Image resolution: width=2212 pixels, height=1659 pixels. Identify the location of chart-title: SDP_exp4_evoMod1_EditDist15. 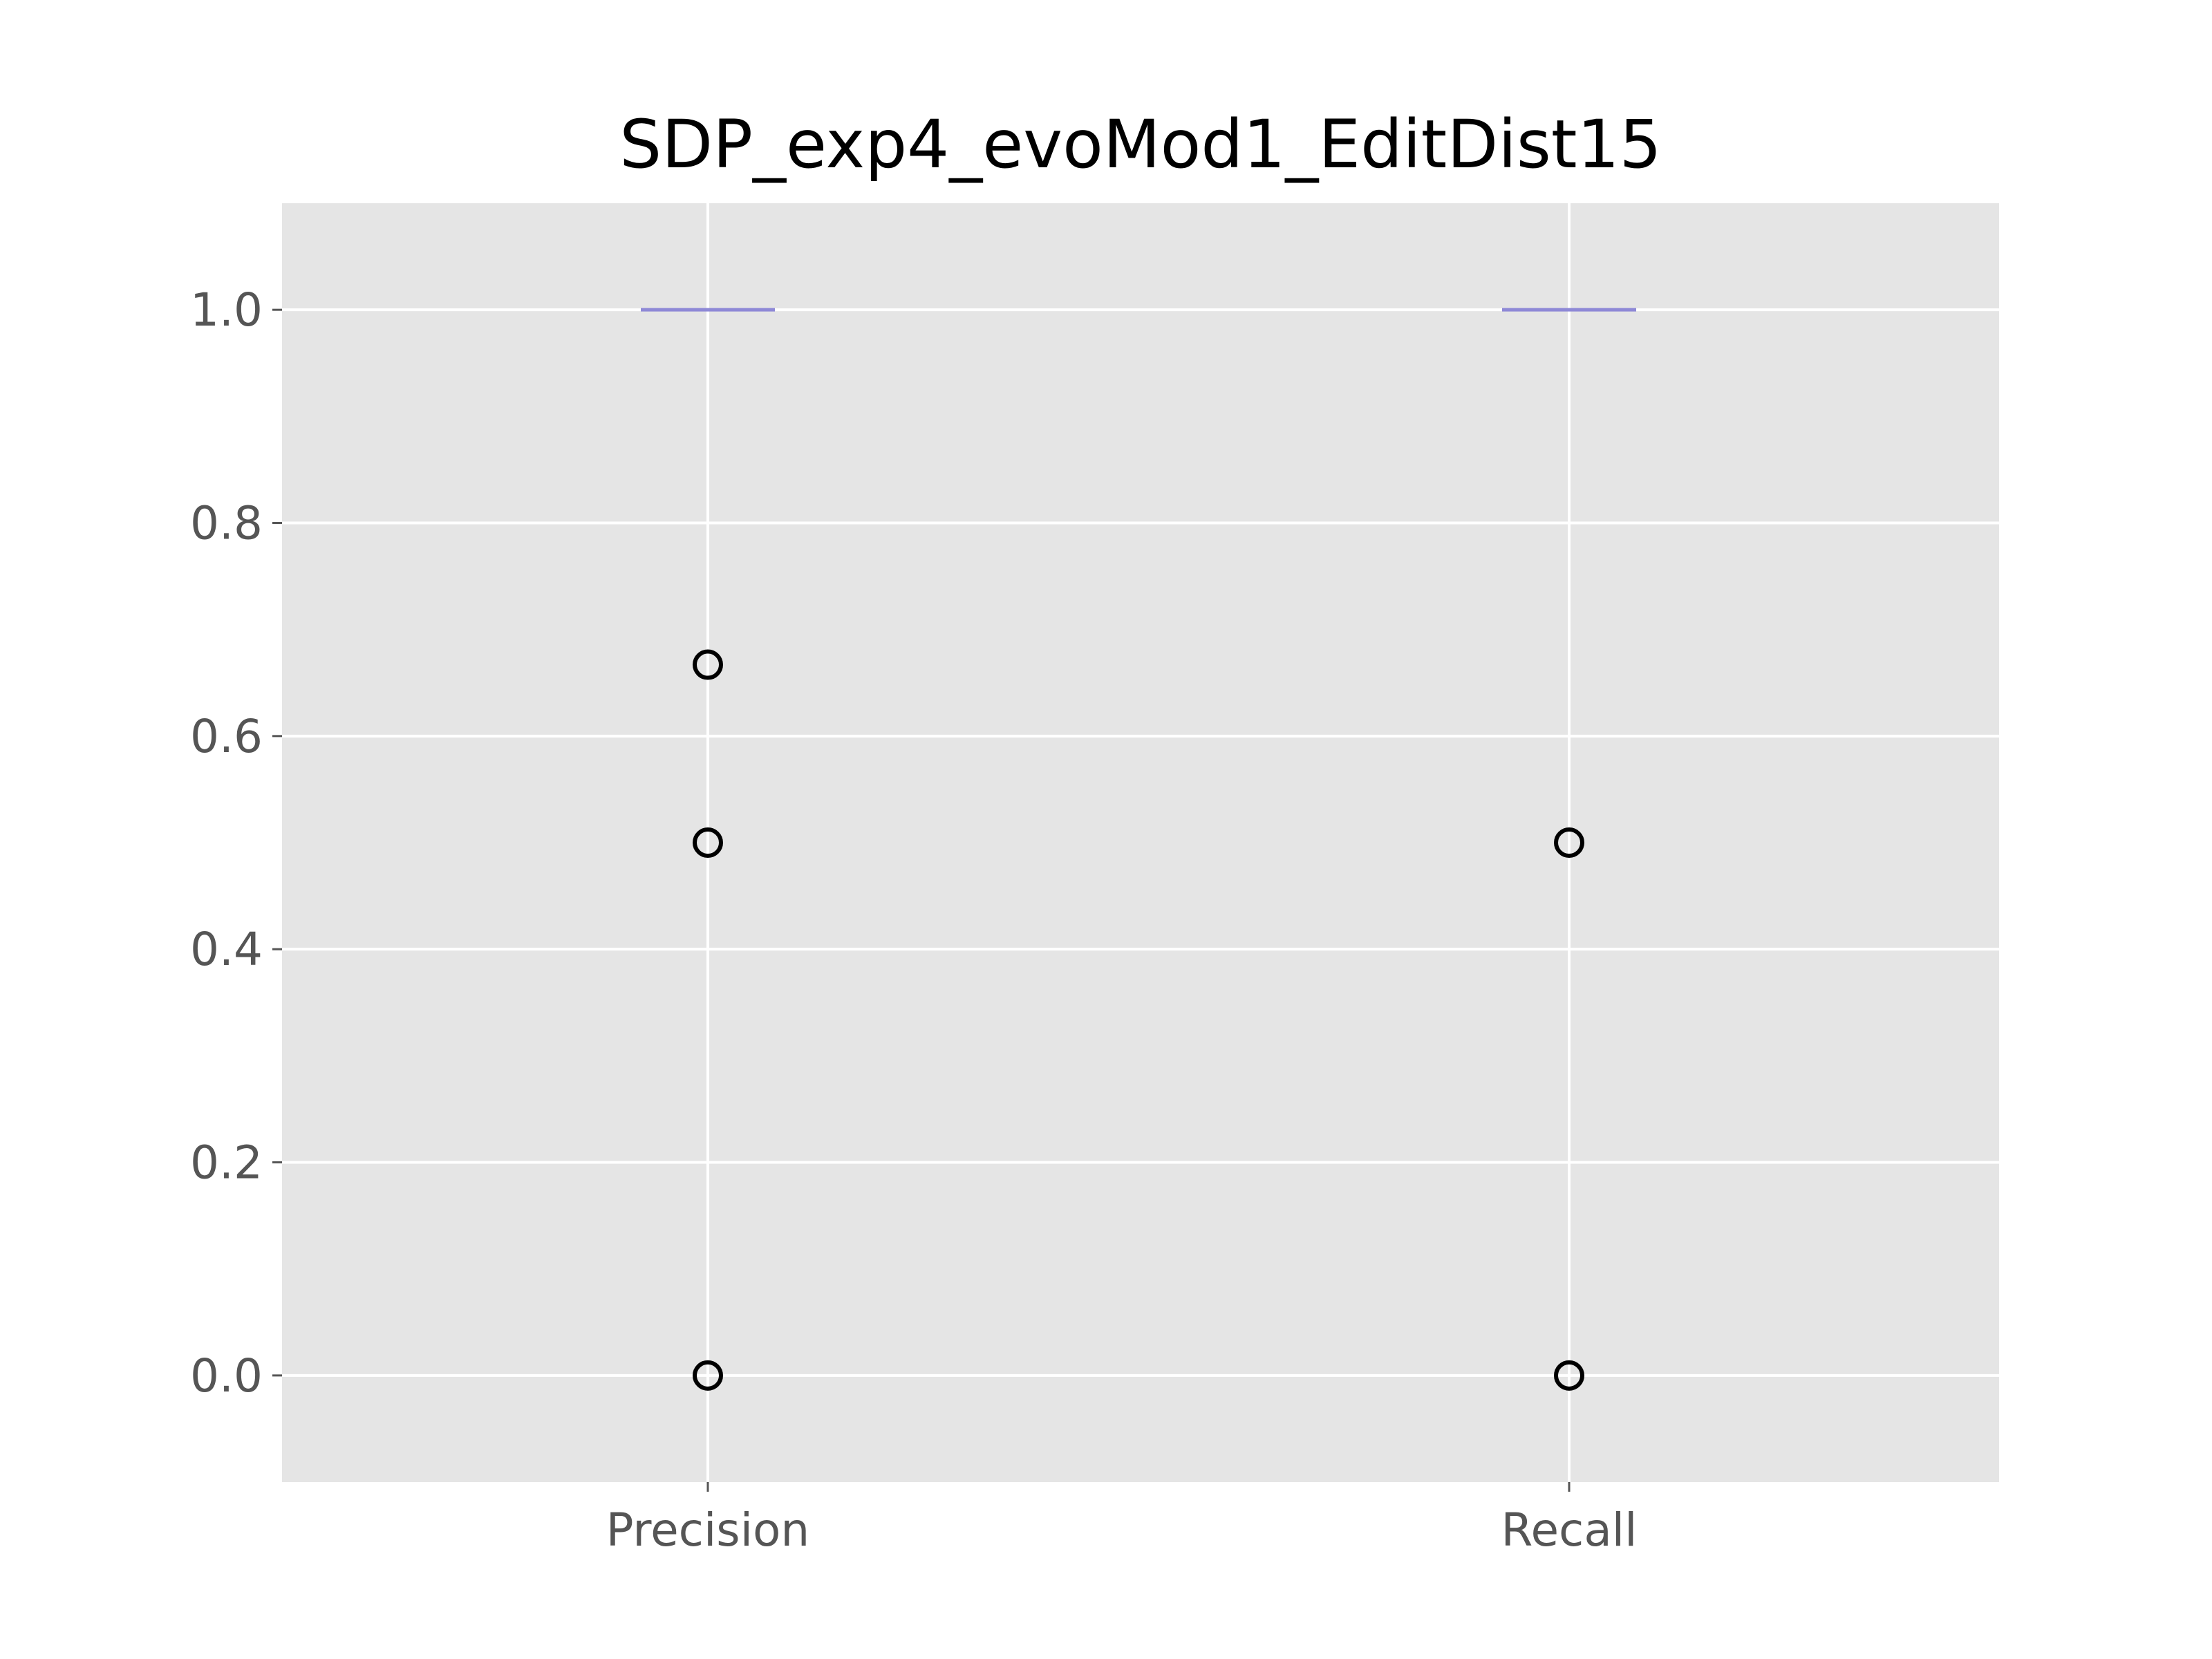
(1140, 144).